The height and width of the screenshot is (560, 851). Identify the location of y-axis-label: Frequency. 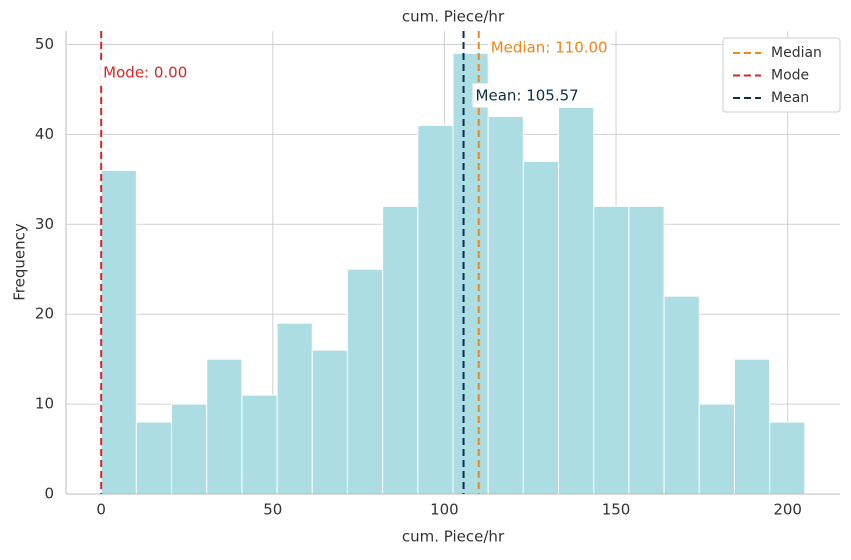
(20, 262).